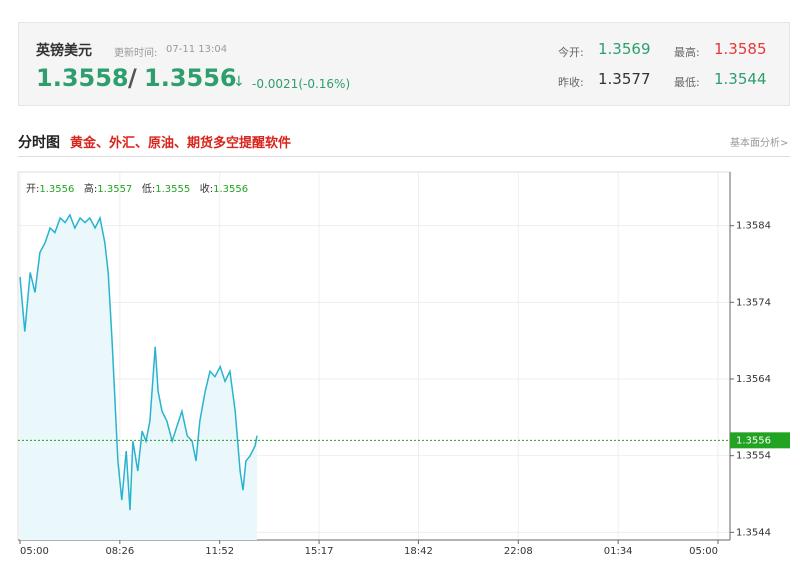  Describe the element at coordinates (90, 189) in the screenshot. I see `bar-high-label: 高:` at that location.